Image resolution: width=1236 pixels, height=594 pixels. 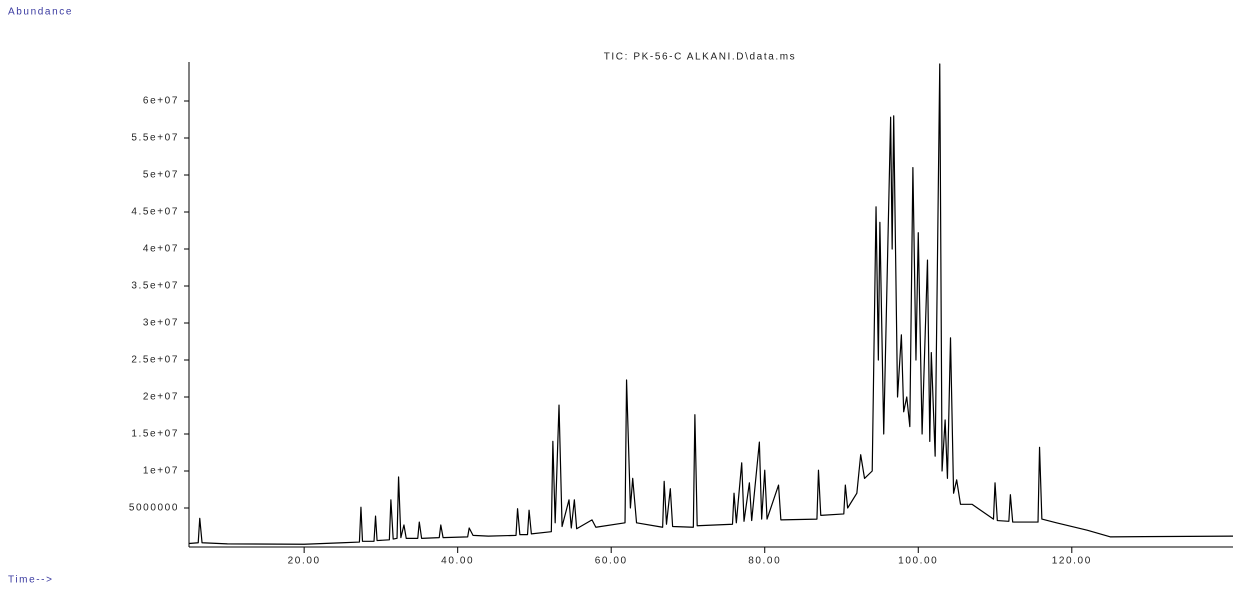 I want to click on x-tick-label: 80.00, so click(x=764, y=561).